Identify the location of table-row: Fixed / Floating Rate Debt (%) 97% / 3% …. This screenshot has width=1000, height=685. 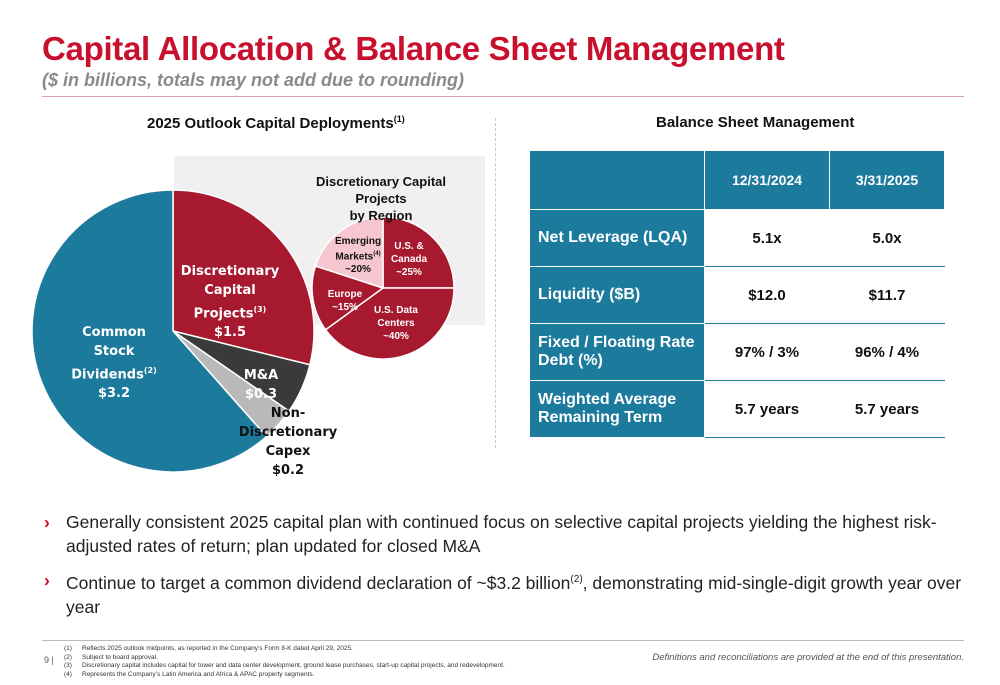
(737, 352).